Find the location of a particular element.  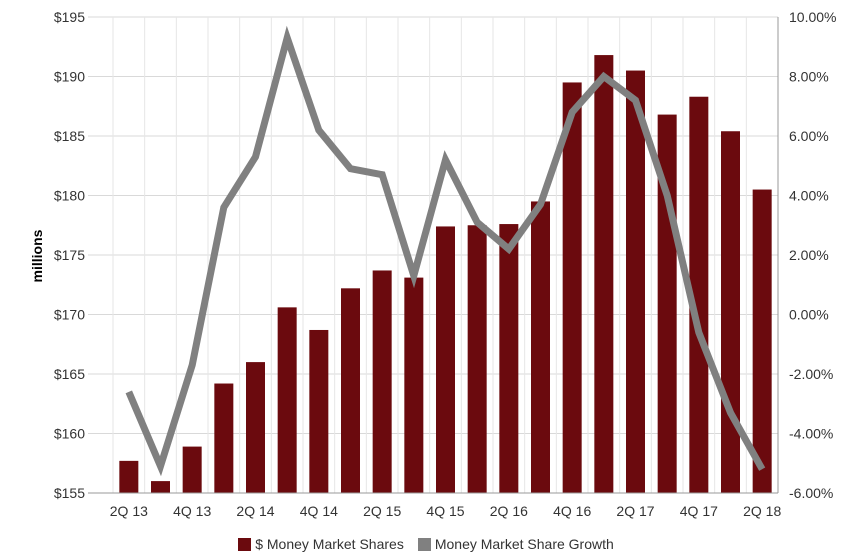

y-tick-label: $185 is located at coordinates (69, 136).